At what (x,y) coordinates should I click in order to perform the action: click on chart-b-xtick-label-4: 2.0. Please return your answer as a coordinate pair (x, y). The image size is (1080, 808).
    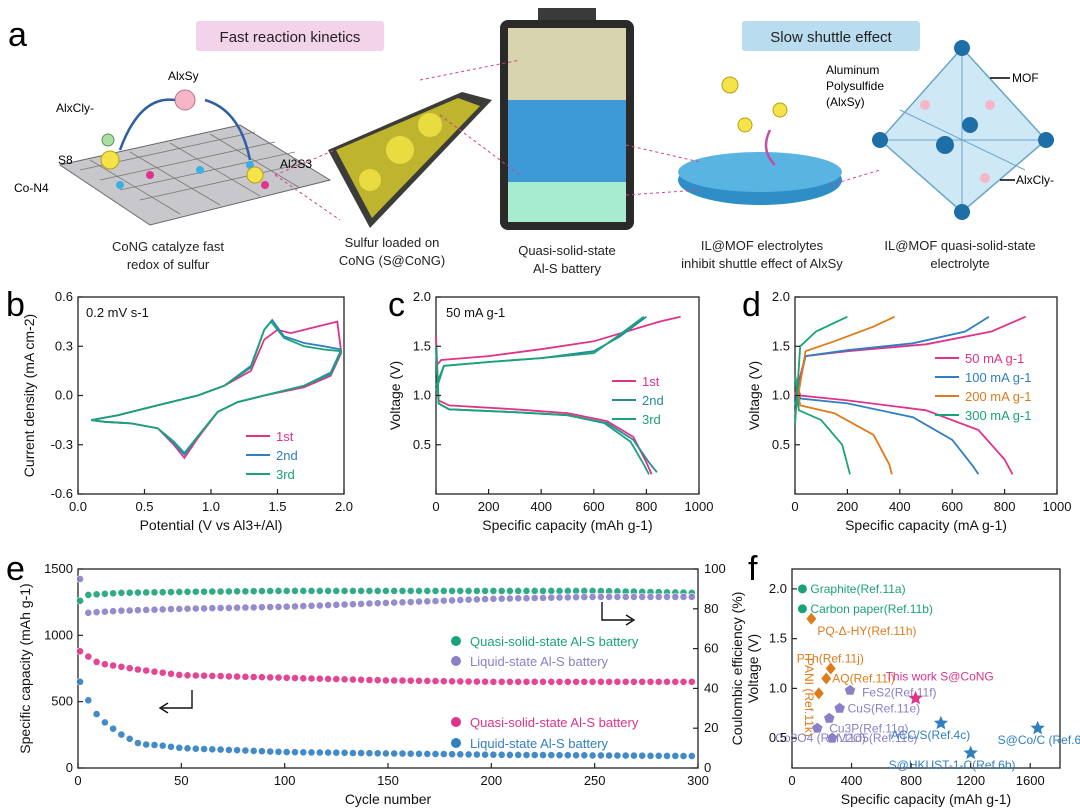
    Looking at the image, I should click on (344, 506).